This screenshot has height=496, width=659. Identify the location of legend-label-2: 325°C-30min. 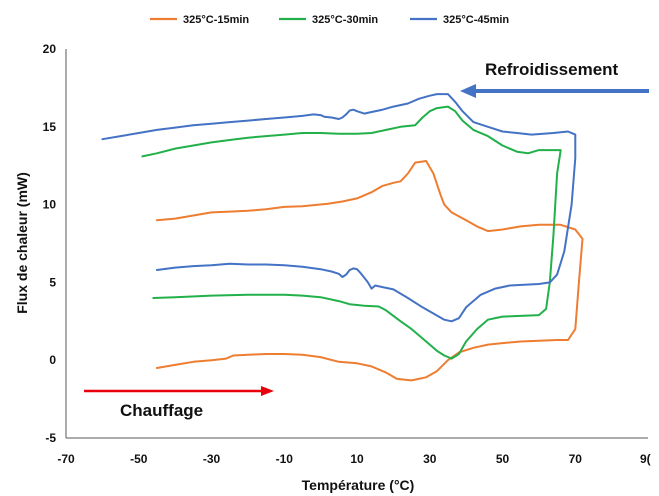
(345, 20).